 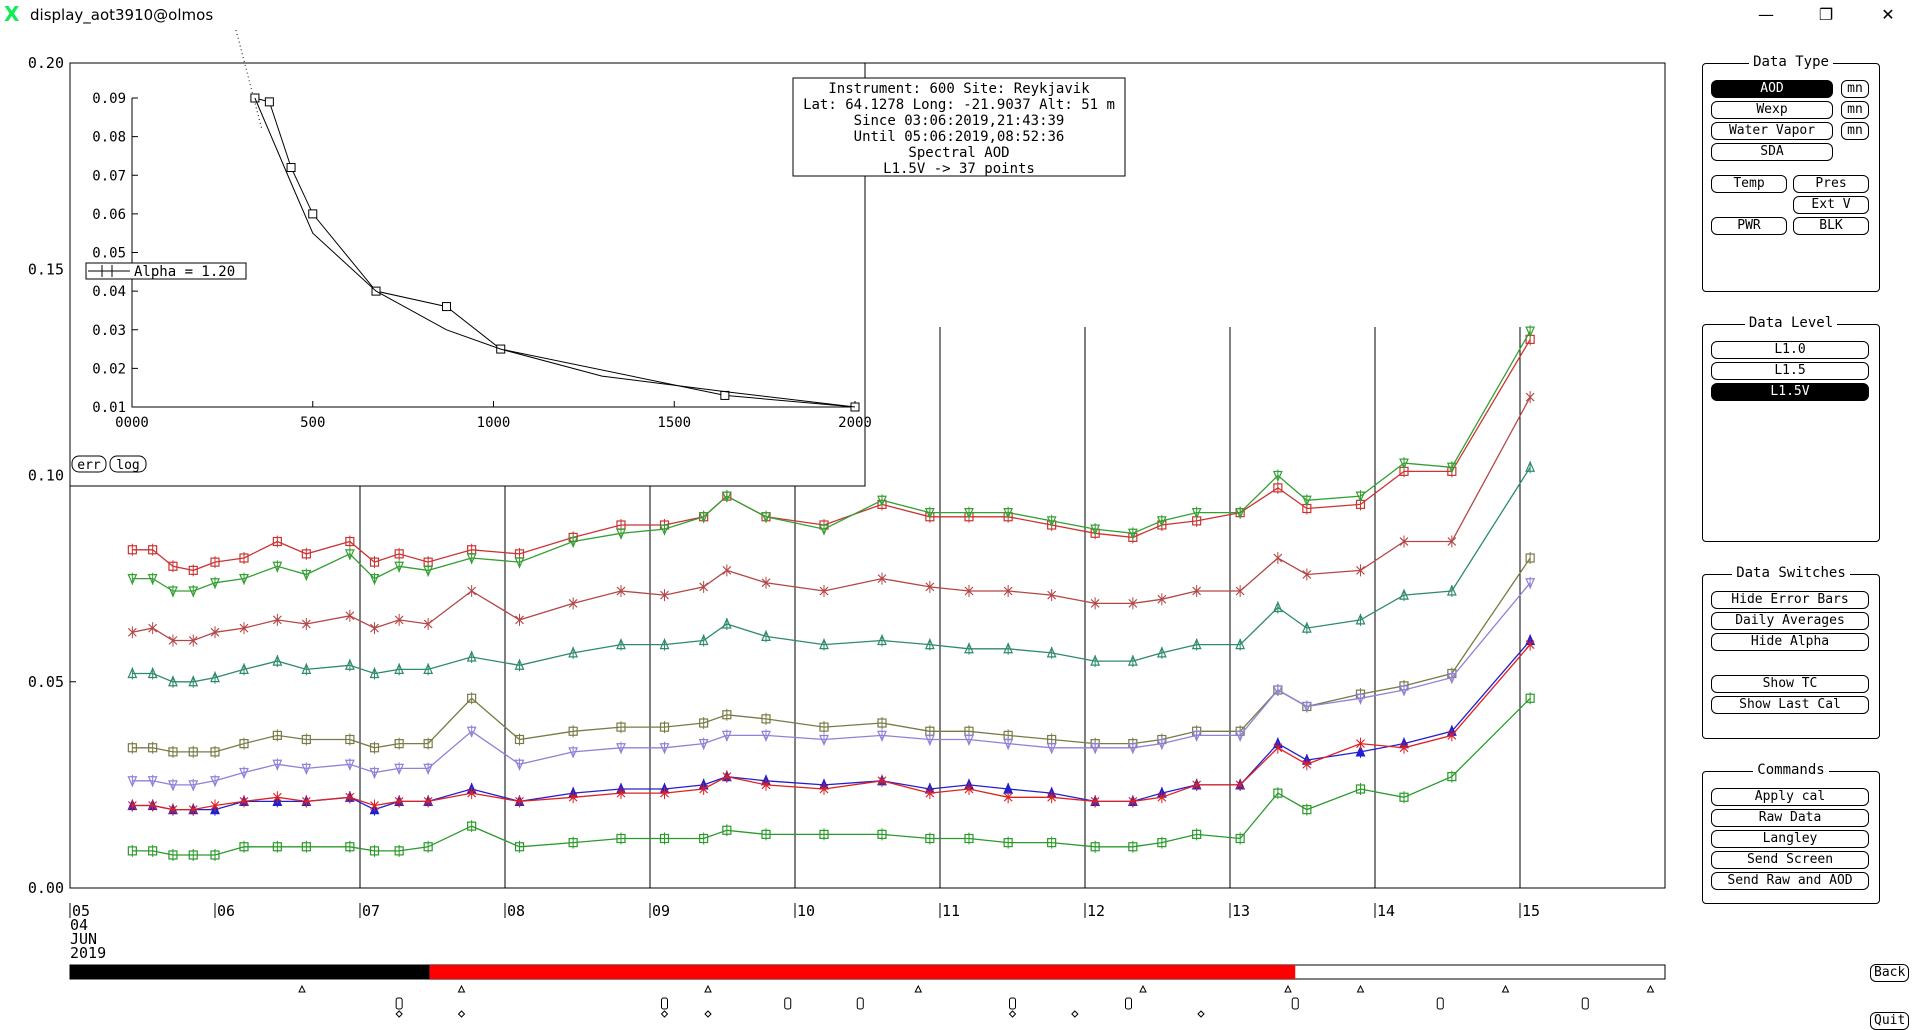 What do you see at coordinates (109, 369) in the screenshot?
I see `inset-y-tick-label: 0.02` at bounding box center [109, 369].